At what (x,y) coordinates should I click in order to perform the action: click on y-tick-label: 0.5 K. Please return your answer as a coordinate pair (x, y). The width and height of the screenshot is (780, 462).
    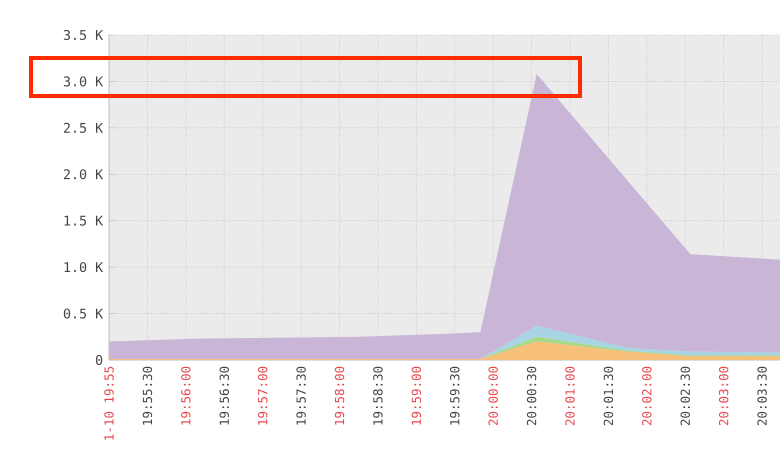
    Looking at the image, I should click on (84, 313).